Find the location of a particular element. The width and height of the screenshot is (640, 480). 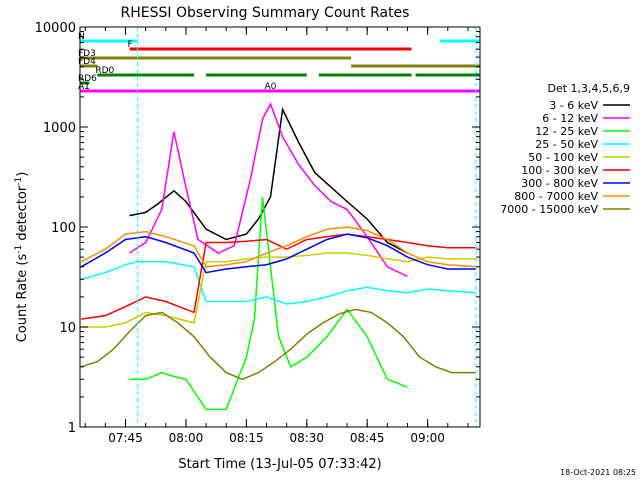

y-axis-label-mid: detector is located at coordinates (22, 215).